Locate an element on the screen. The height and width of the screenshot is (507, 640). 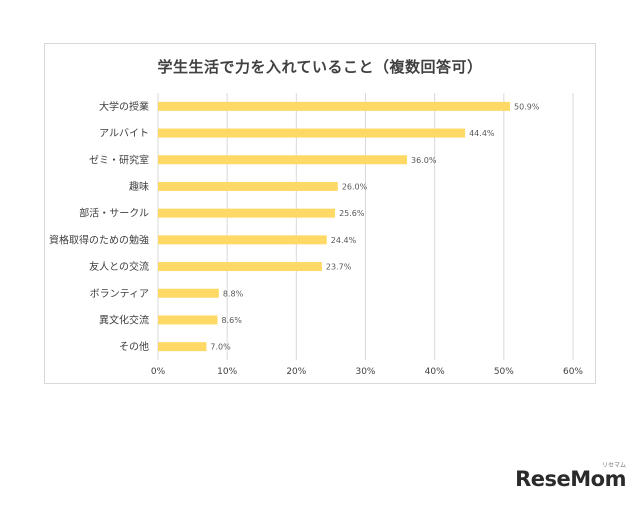
category-label: アルバイト is located at coordinates (124, 134).